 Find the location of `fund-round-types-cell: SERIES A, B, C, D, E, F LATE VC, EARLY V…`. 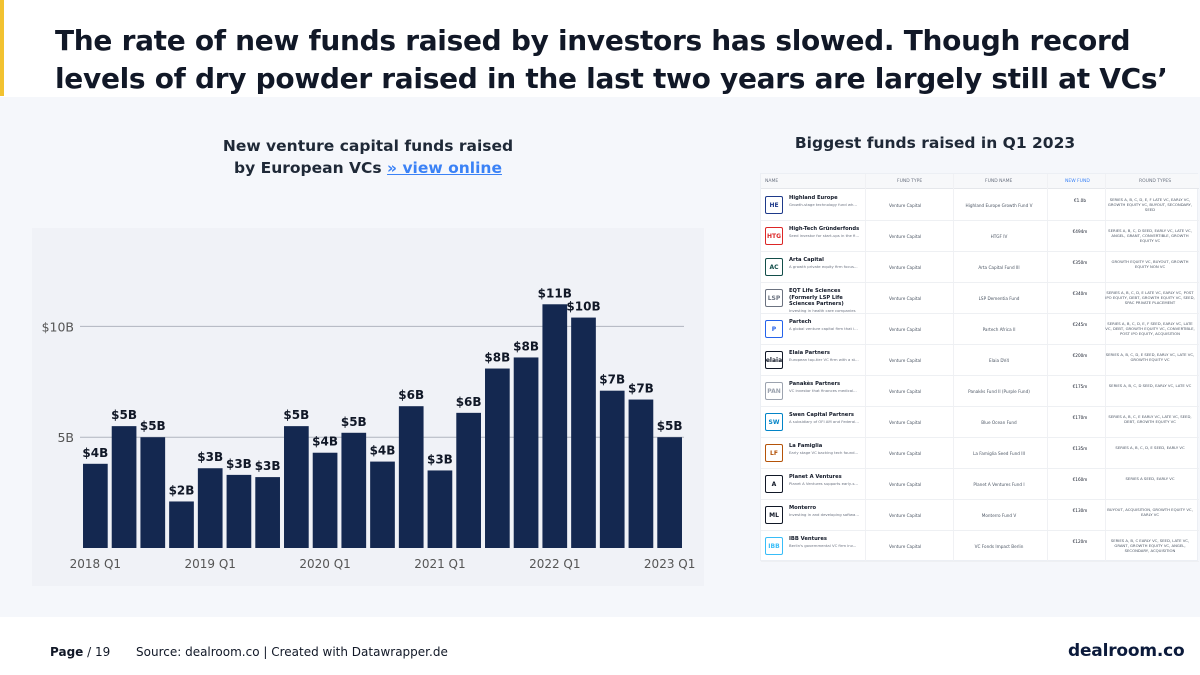

fund-round-types-cell: SERIES A, B, C, D, E, F LATE VC, EARLY V… is located at coordinates (1150, 204).